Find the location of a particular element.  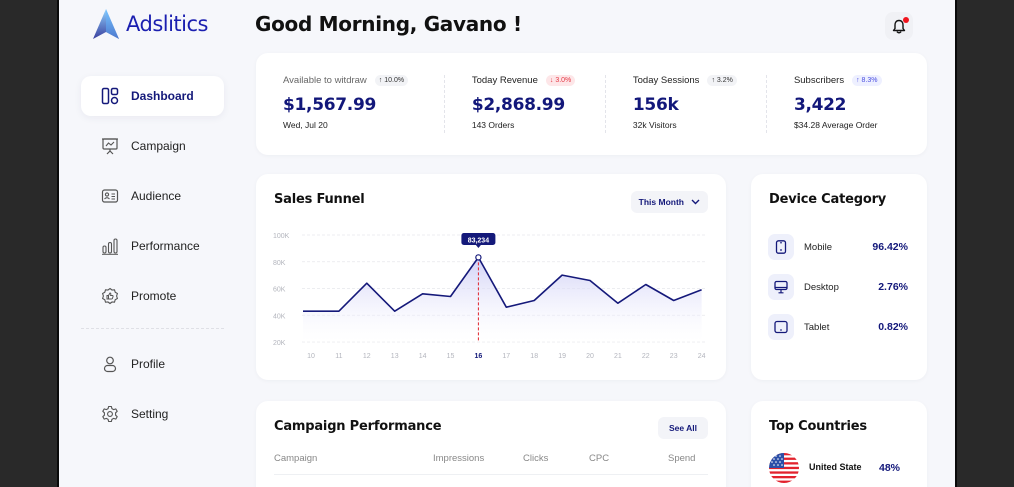

stat-today-sessions: Today Sessions ↑ 3.2% 156k 32k Visitors is located at coordinates (685, 114).